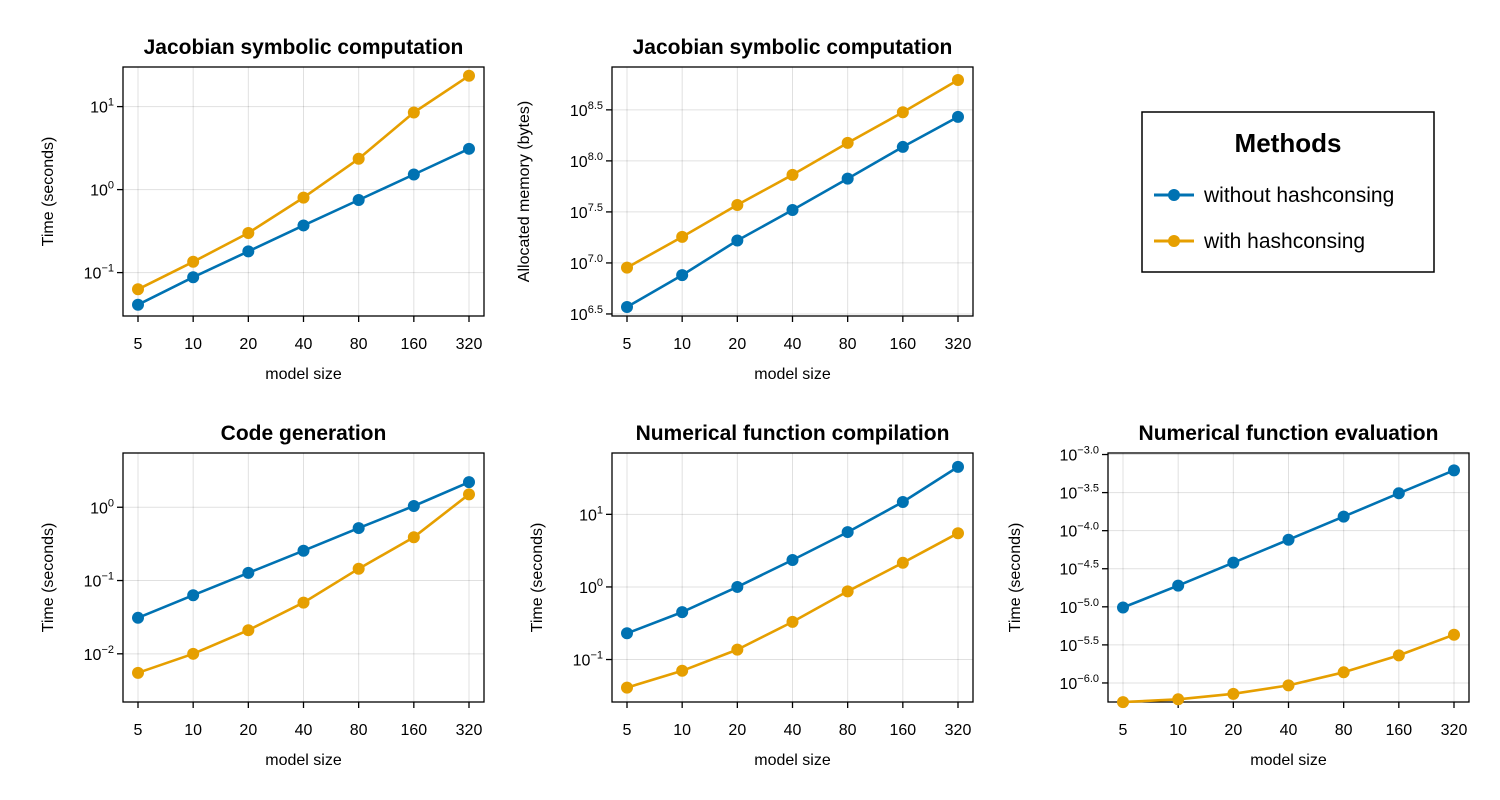  What do you see at coordinates (1079, 569) in the screenshot?
I see `y-tick-label: 10−4.5` at bounding box center [1079, 569].